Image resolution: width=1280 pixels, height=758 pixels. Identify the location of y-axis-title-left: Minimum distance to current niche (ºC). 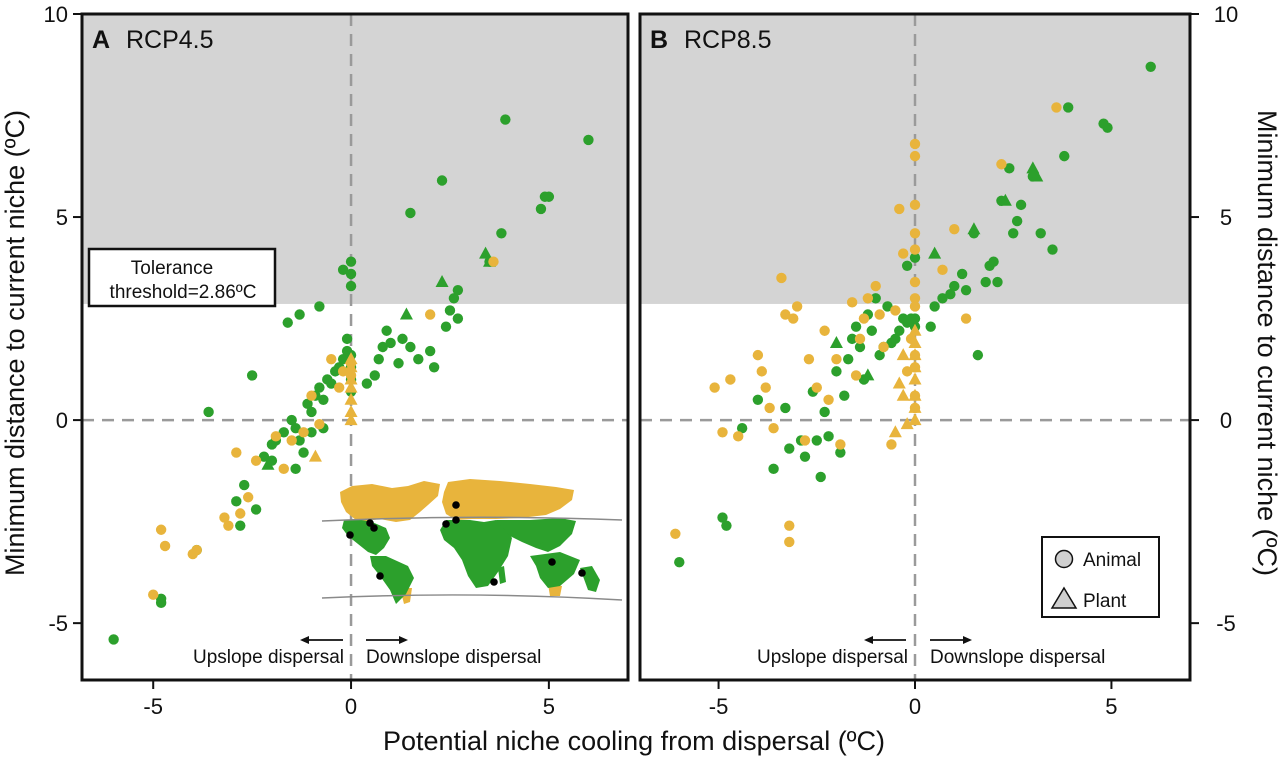
(15, 343).